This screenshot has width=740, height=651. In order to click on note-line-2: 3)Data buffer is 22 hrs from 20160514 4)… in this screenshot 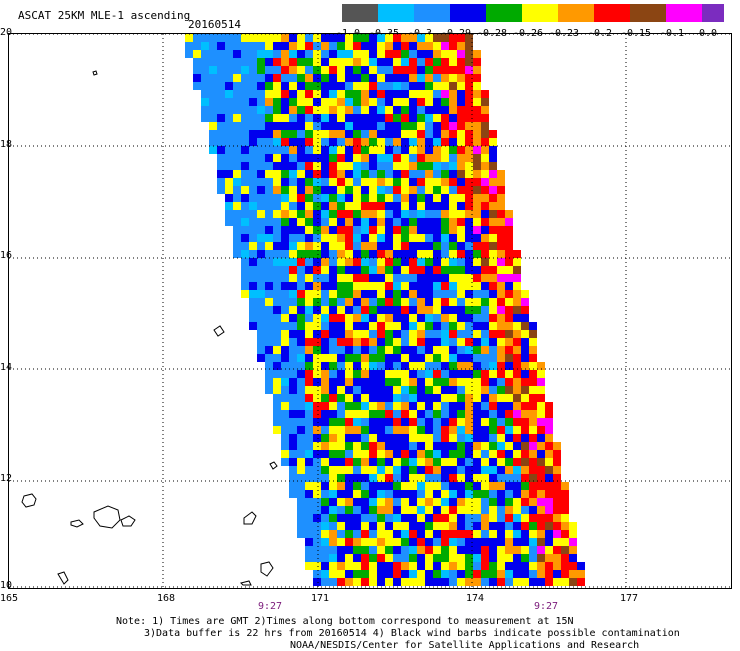, I will do `click(412, 633)`.